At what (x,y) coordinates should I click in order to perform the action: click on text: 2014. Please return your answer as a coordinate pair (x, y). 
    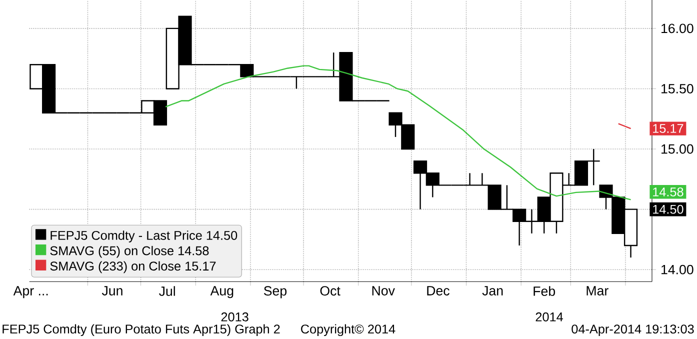
    Looking at the image, I should click on (549, 317).